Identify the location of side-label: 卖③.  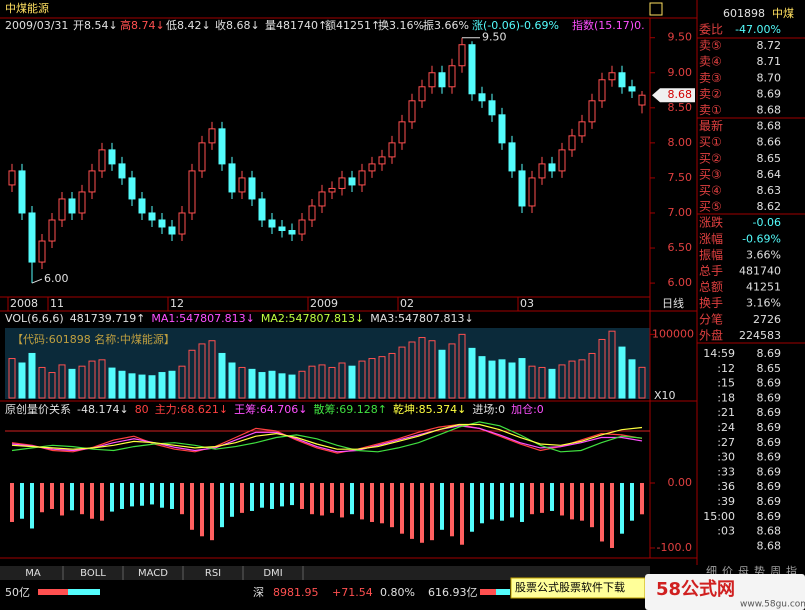
(710, 78).